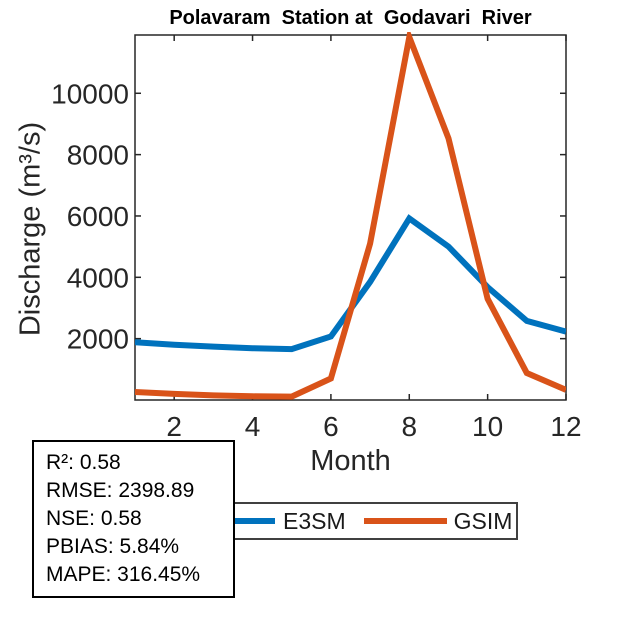 This screenshot has height=625, width=625. I want to click on y-tick-label: 2000, so click(98, 339).